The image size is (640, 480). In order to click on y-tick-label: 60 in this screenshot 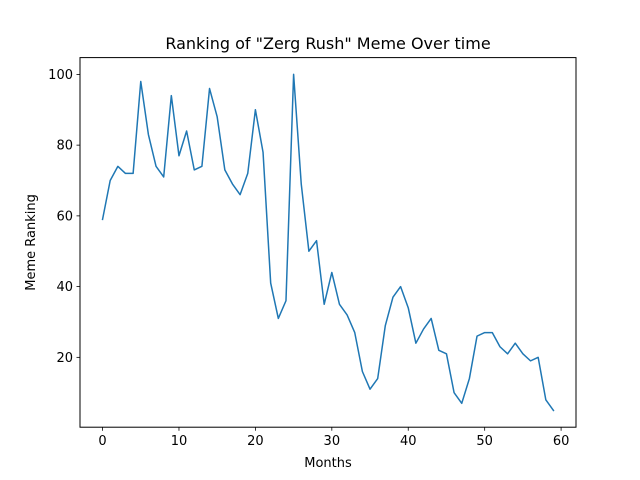, I will do `click(64, 216)`.